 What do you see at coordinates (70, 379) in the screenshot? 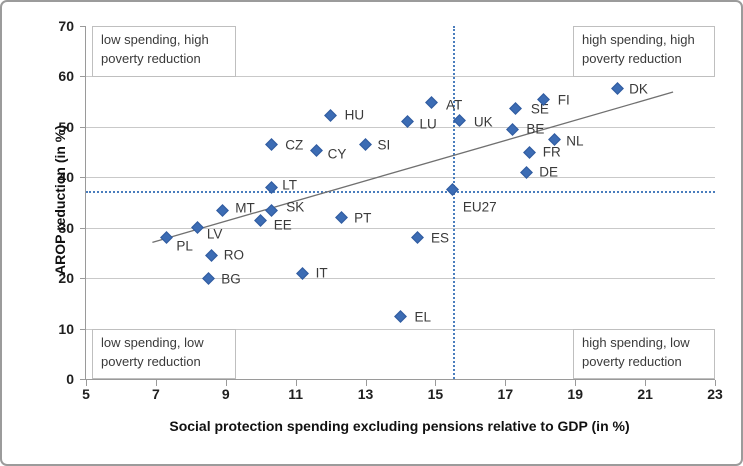
I see `y-tick-label: 0` at bounding box center [70, 379].